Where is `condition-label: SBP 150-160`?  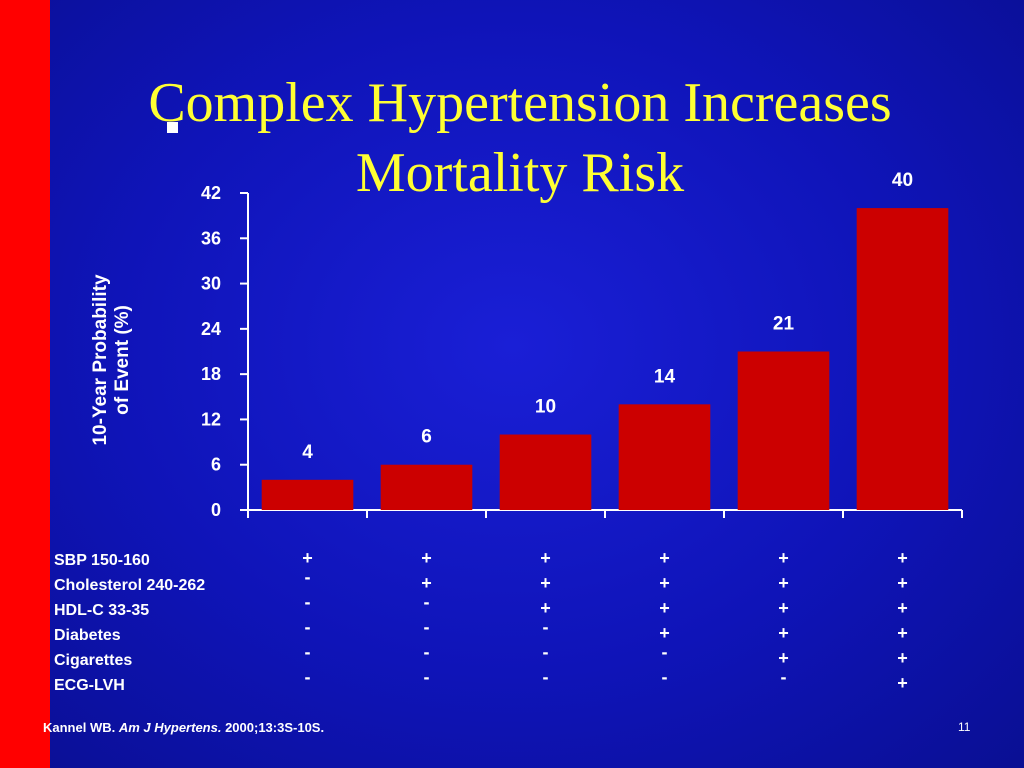 condition-label: SBP 150-160 is located at coordinates (102, 560).